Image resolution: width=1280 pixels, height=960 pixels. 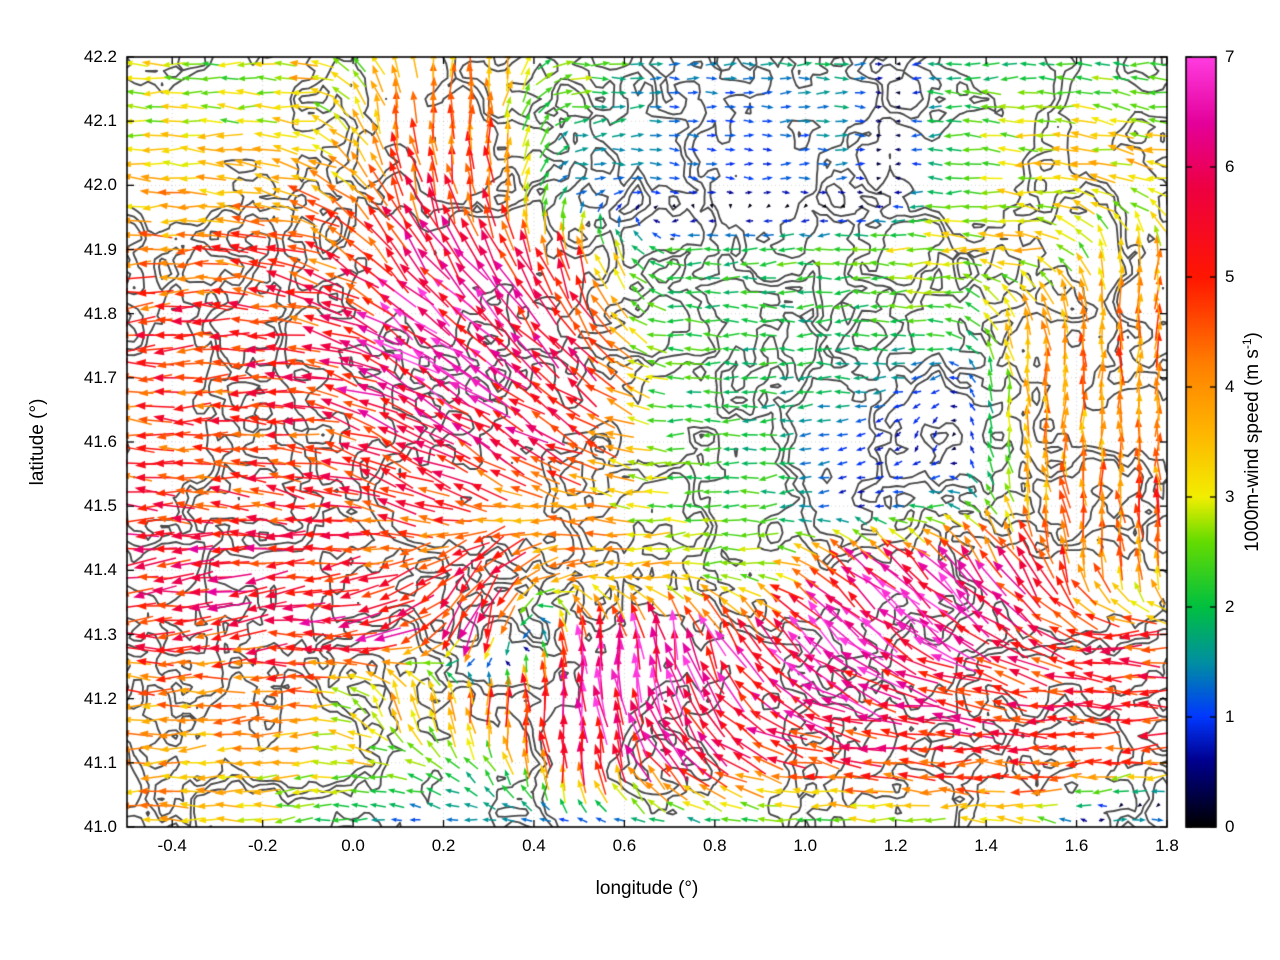 I want to click on x-tick-label: -0.2, so click(x=262, y=845).